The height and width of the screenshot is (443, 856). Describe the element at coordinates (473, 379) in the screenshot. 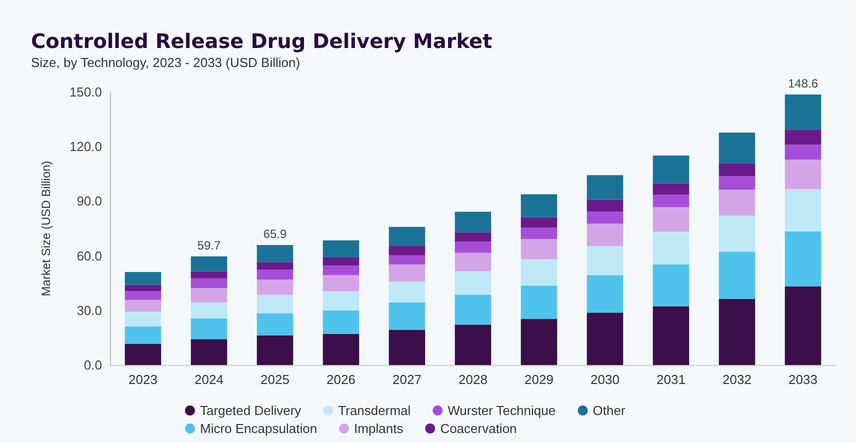

I see `x-tick-label: 2028` at that location.